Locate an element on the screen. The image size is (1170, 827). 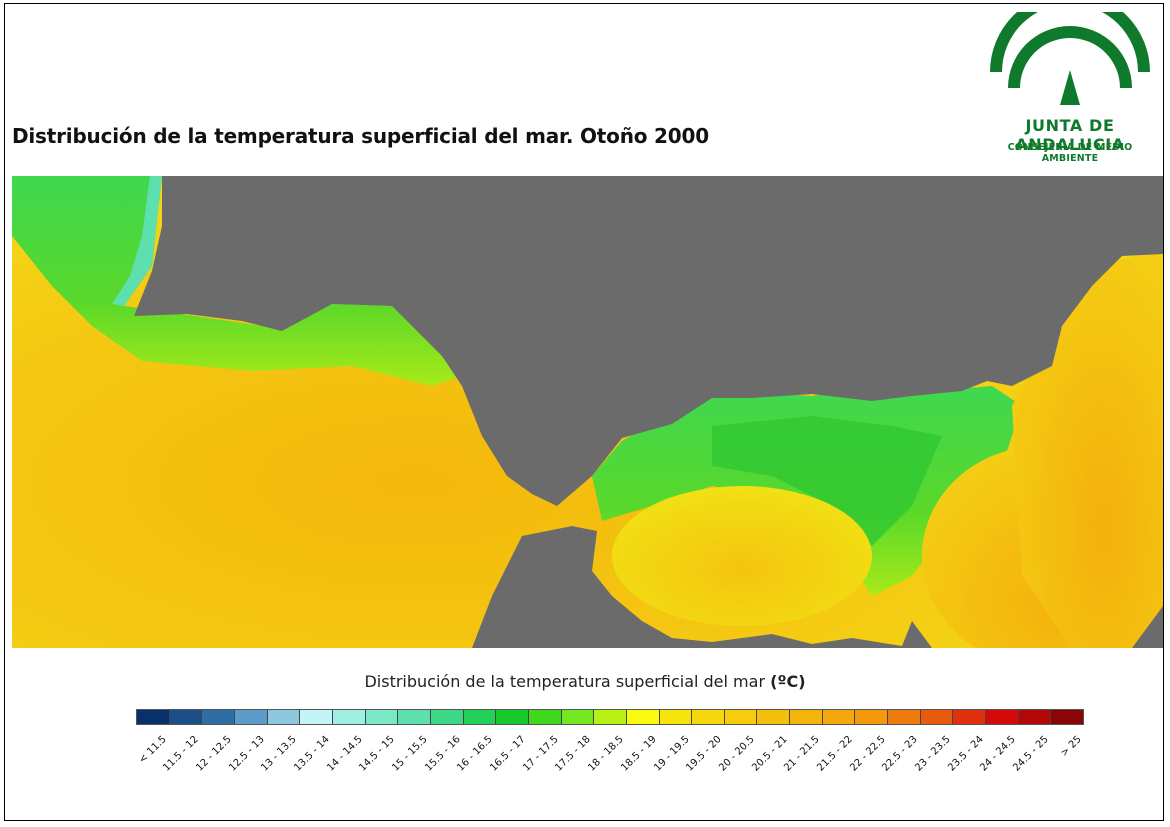
alboran-deep-green is located at coordinates (827, 481).